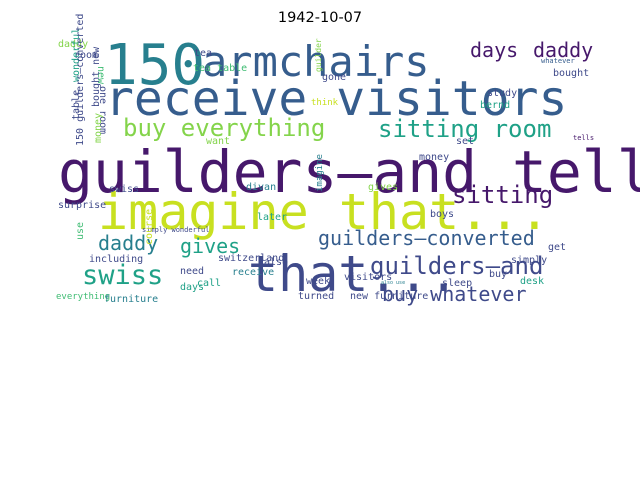  What do you see at coordinates (393, 283) in the screenshot?
I see `cloud-word: also use` at bounding box center [393, 283].